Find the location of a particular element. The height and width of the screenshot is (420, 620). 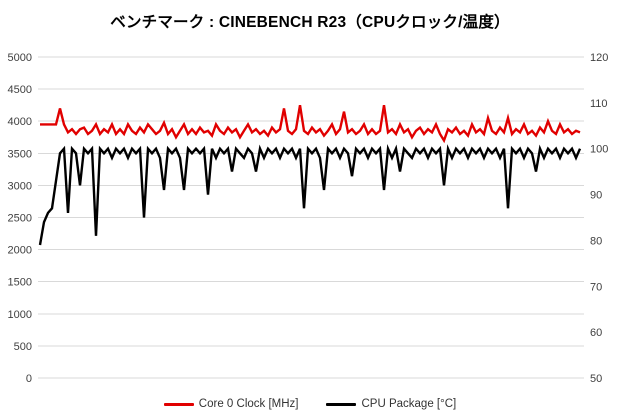

left-axis-tick-label: 1500 is located at coordinates (20, 283).